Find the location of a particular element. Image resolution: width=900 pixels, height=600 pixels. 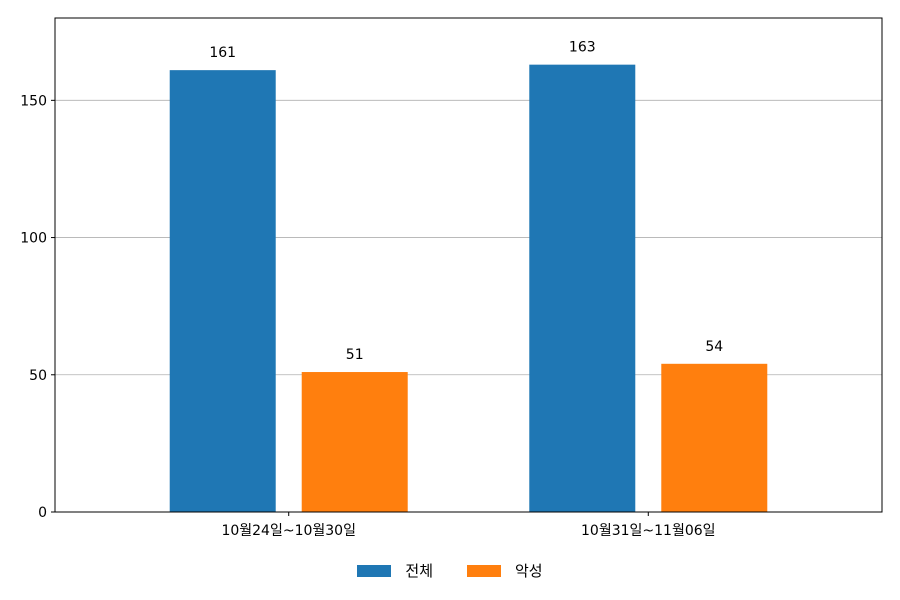

legend-label-0: 전체 is located at coordinates (419, 571).